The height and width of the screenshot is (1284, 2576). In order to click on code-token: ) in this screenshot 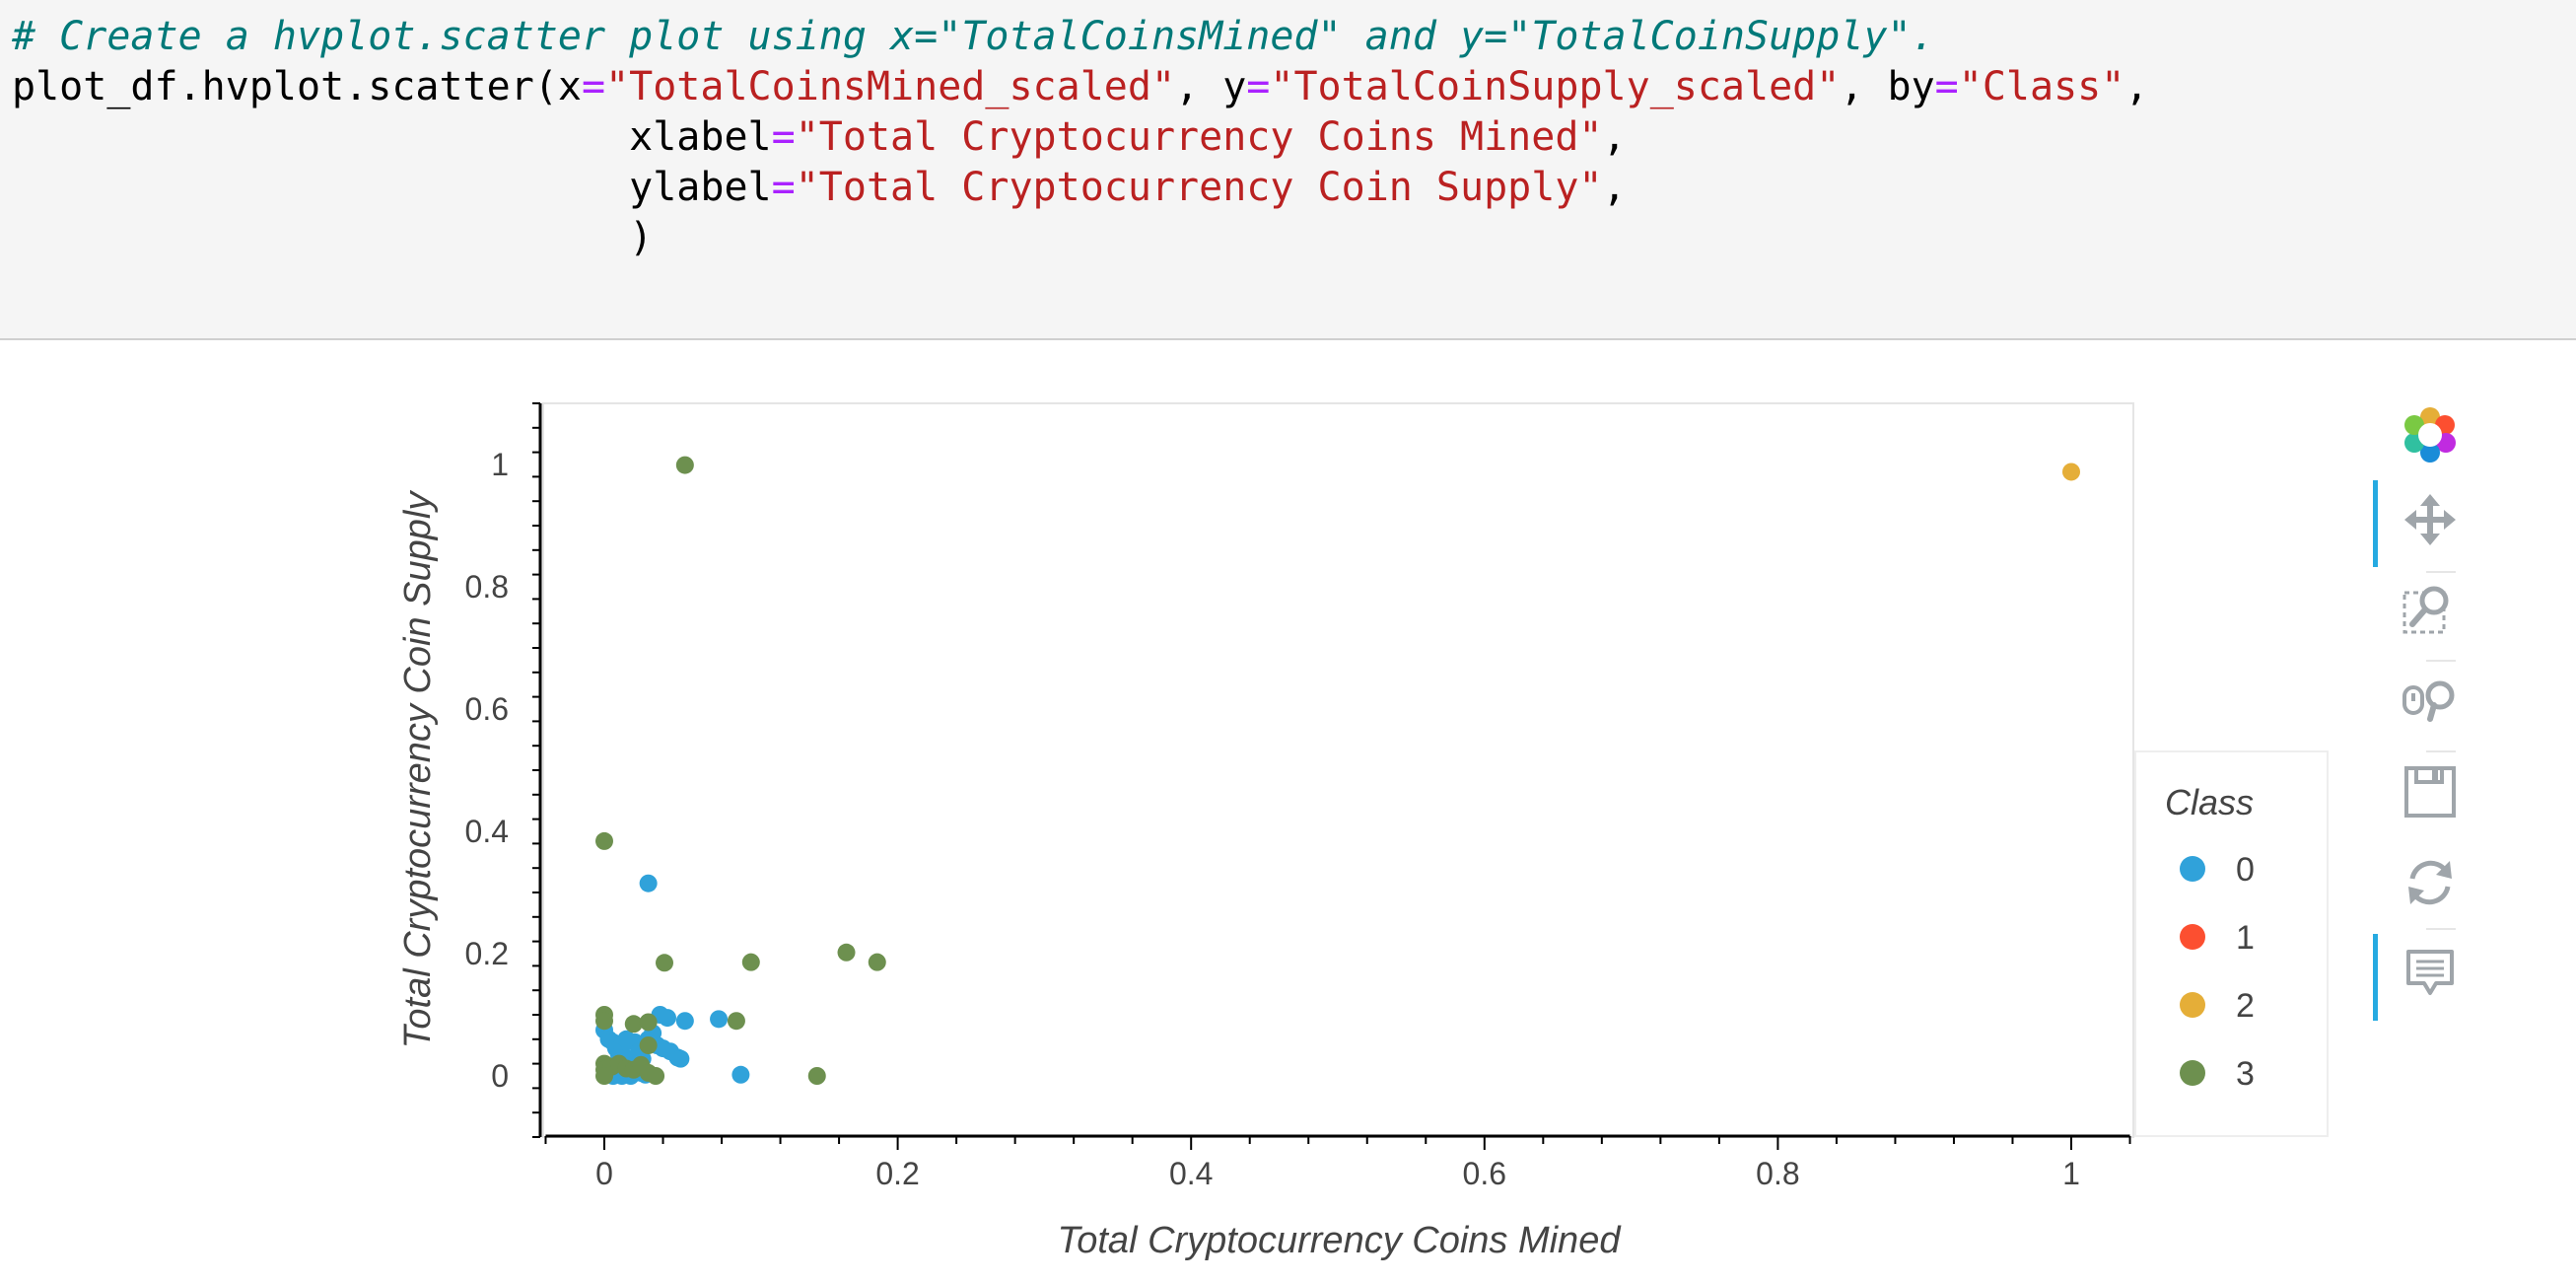, I will do `click(333, 237)`.